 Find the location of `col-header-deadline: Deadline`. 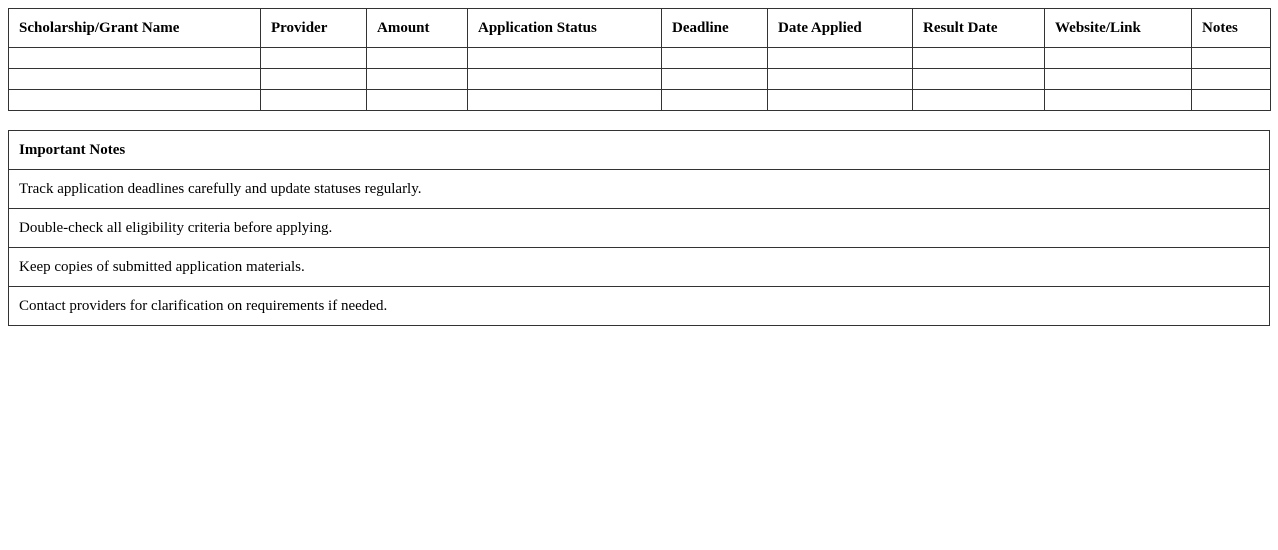

col-header-deadline: Deadline is located at coordinates (714, 28).